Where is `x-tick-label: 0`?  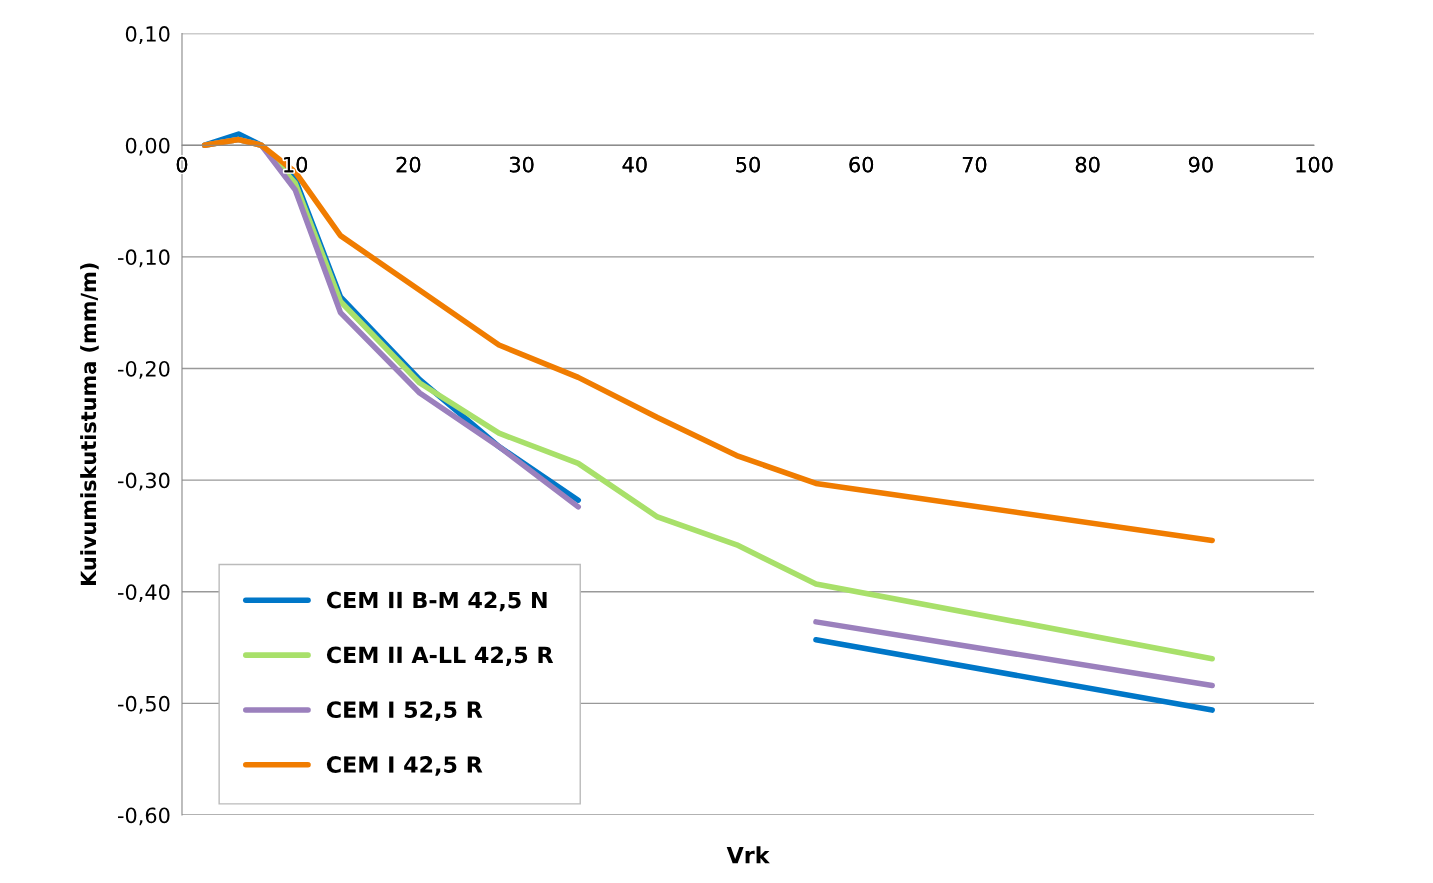
x-tick-label: 0 is located at coordinates (182, 164).